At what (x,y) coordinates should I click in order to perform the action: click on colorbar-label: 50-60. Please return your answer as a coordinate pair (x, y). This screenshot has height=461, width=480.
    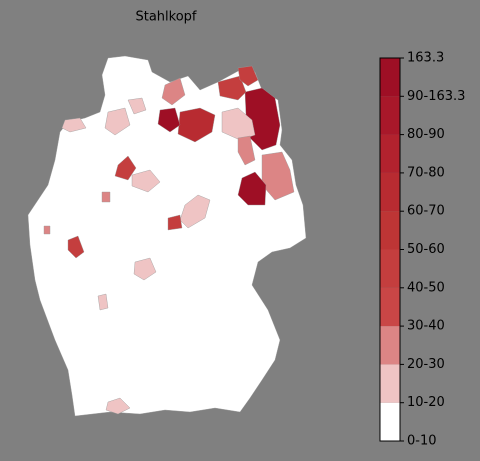
    Looking at the image, I should click on (426, 249).